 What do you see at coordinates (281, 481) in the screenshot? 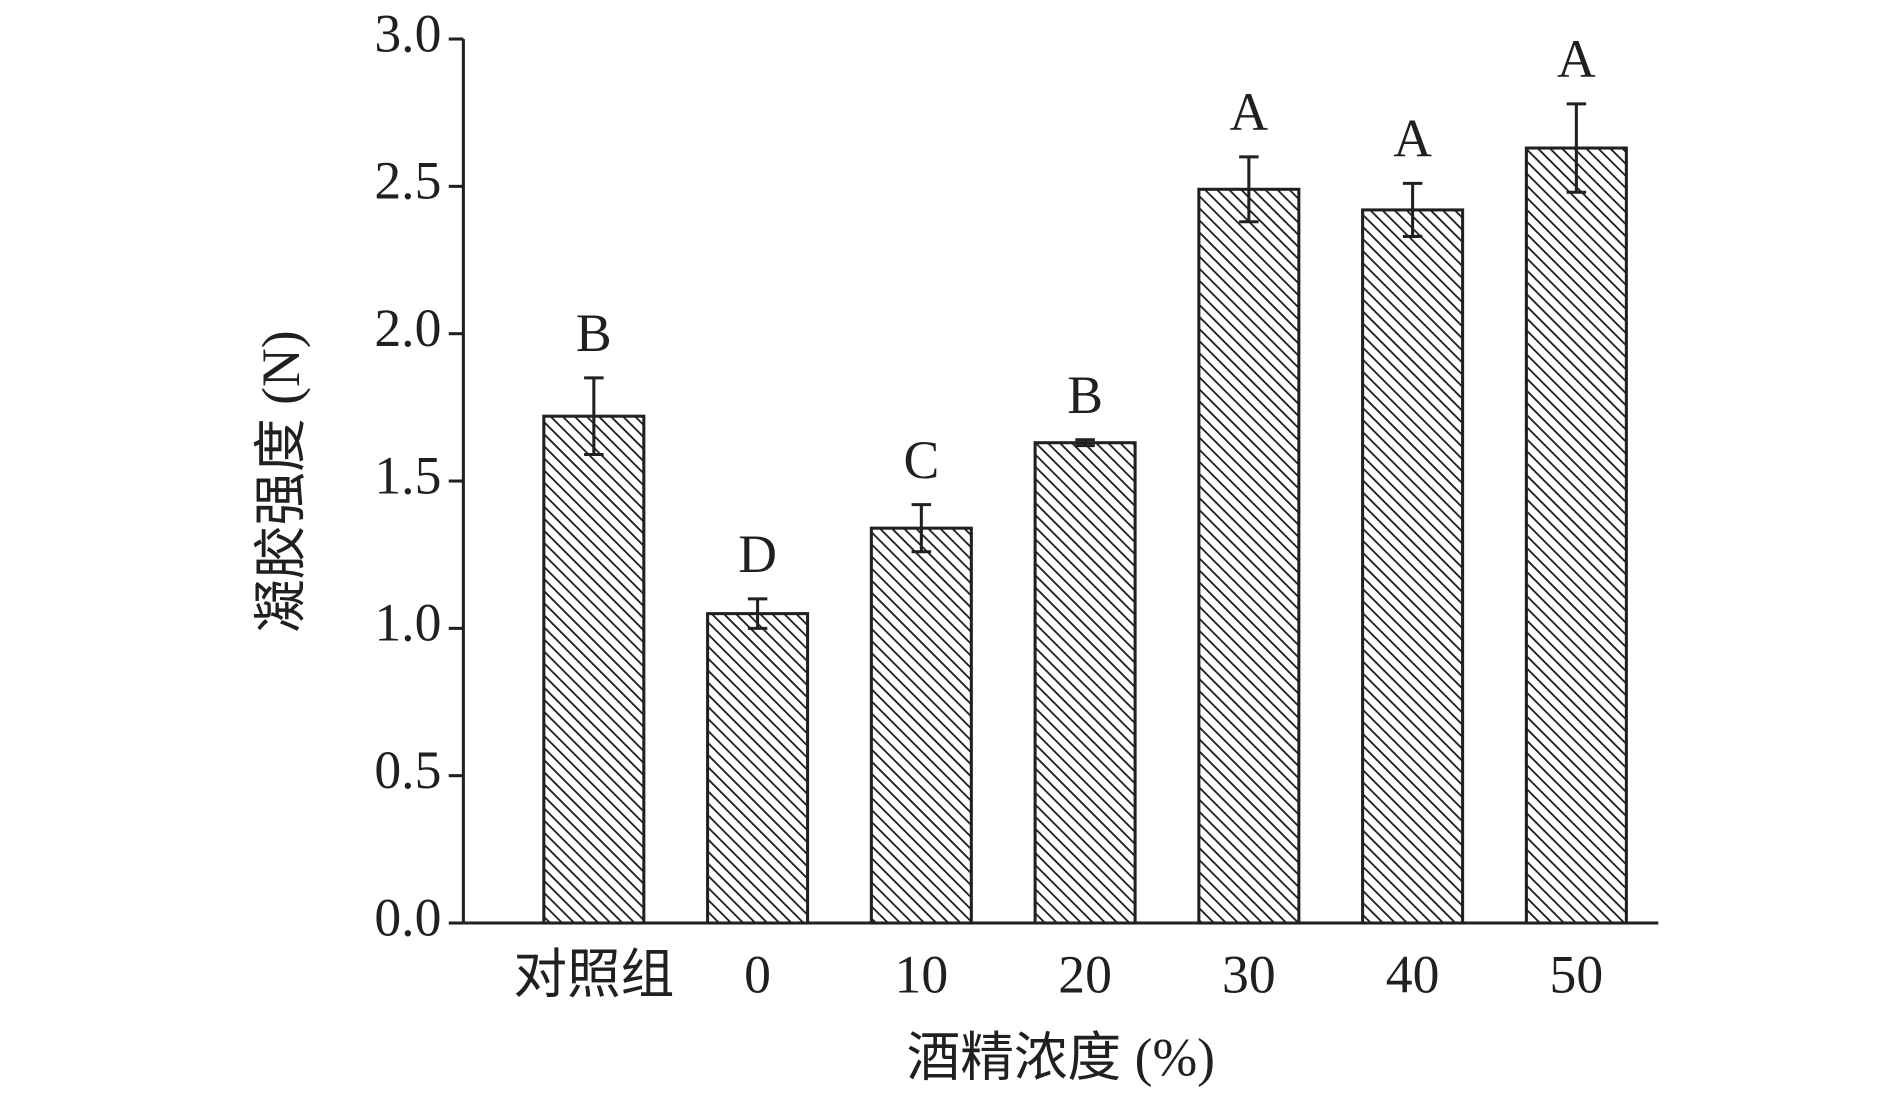
I see `y-axis-title: 凝胶强度 (N)` at bounding box center [281, 481].